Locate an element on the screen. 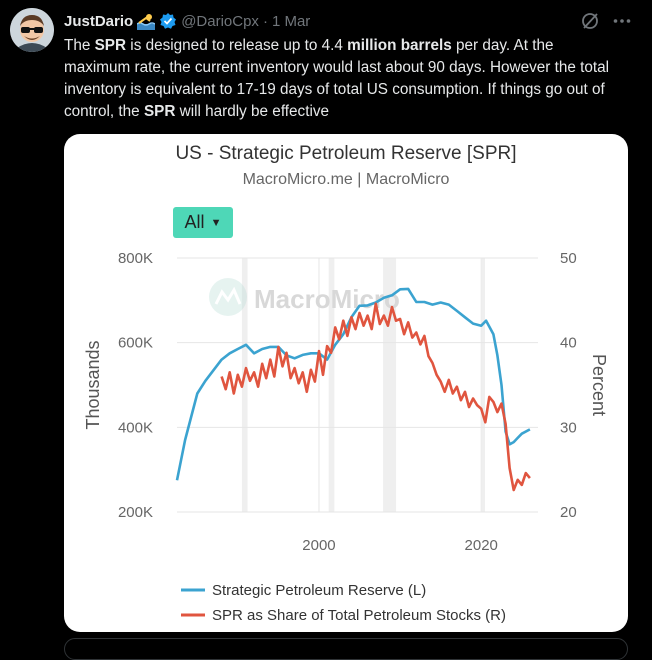 The image size is (652, 660). y-right-tick-label: 40 is located at coordinates (568, 343).